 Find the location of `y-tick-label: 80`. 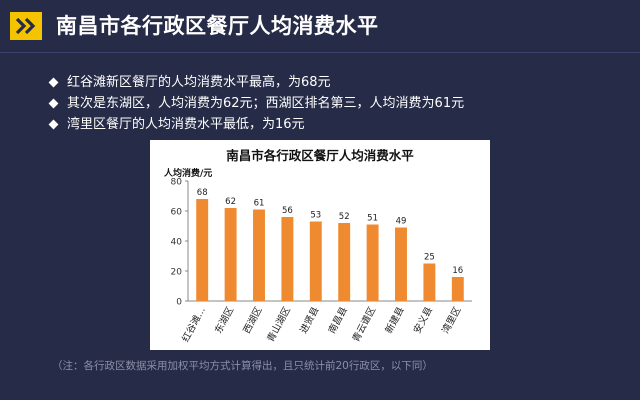

y-tick-label: 80 is located at coordinates (177, 183).